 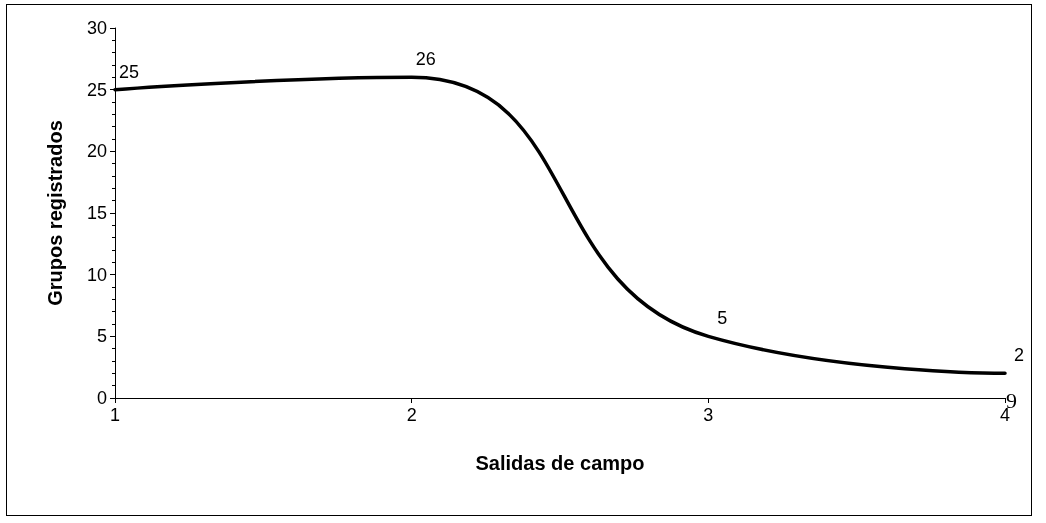 What do you see at coordinates (101, 398) in the screenshot?
I see `y-tick-label: 0` at bounding box center [101, 398].